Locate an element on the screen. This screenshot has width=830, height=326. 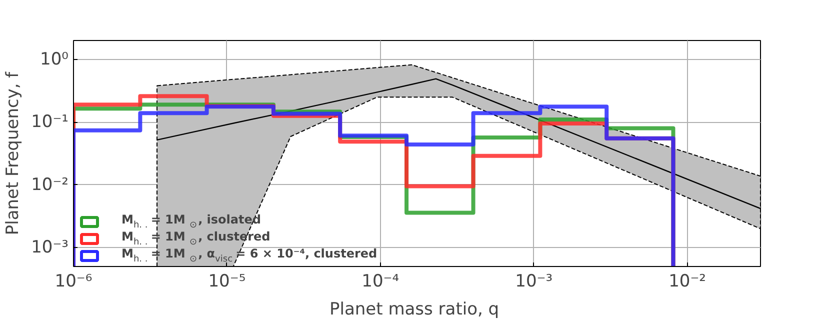
x-tick-label: 10⁻³ is located at coordinates (534, 282).